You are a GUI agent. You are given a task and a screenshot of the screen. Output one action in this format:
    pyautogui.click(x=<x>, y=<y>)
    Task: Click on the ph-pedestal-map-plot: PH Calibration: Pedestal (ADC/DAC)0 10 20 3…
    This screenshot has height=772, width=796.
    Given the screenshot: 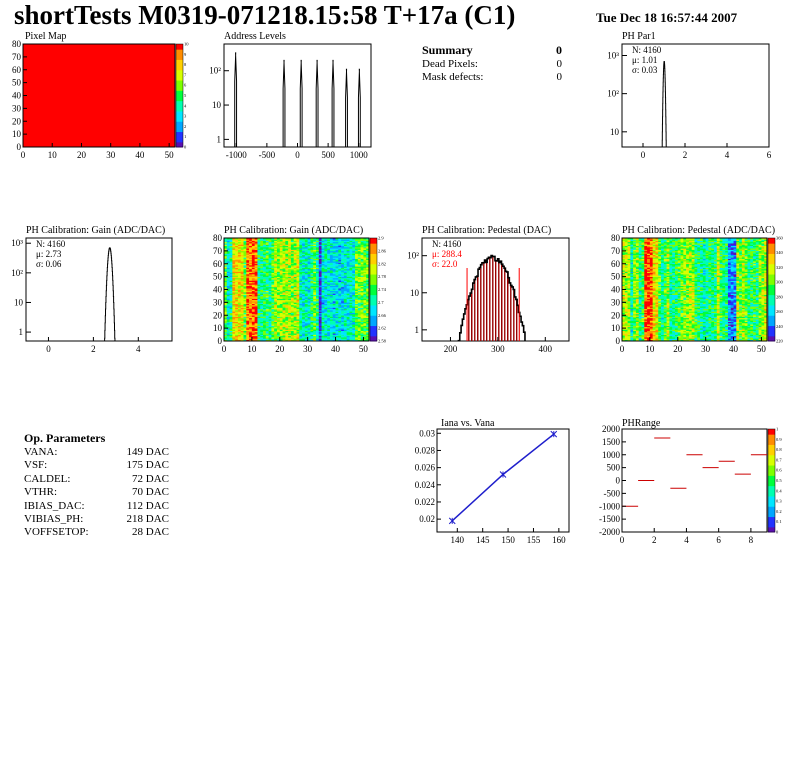 What is the action you would take?
    pyautogui.click(x=697, y=289)
    